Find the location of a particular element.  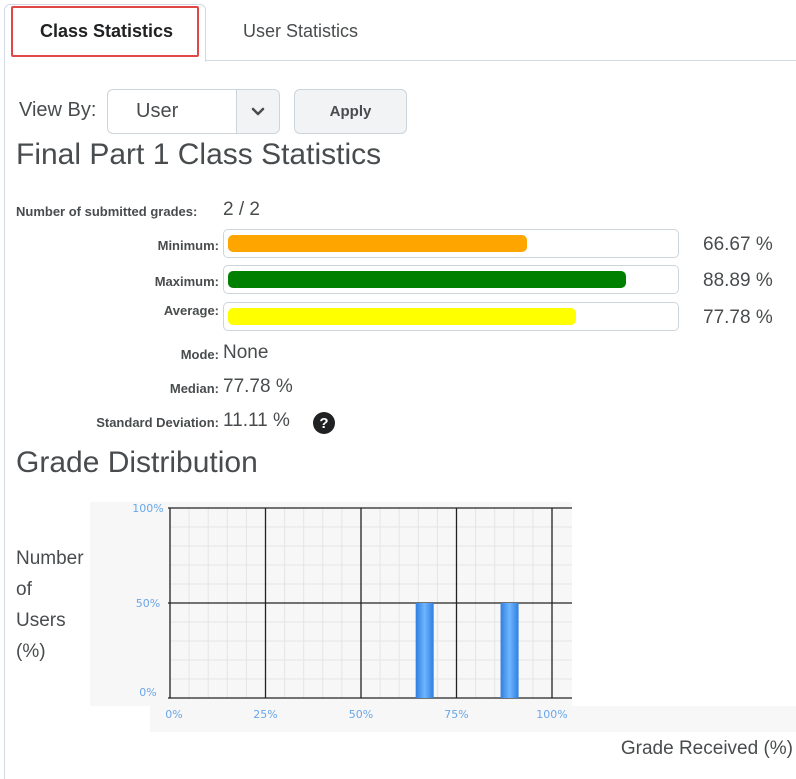

tab-class-statistics-label: Class Statistics is located at coordinates (107, 31).